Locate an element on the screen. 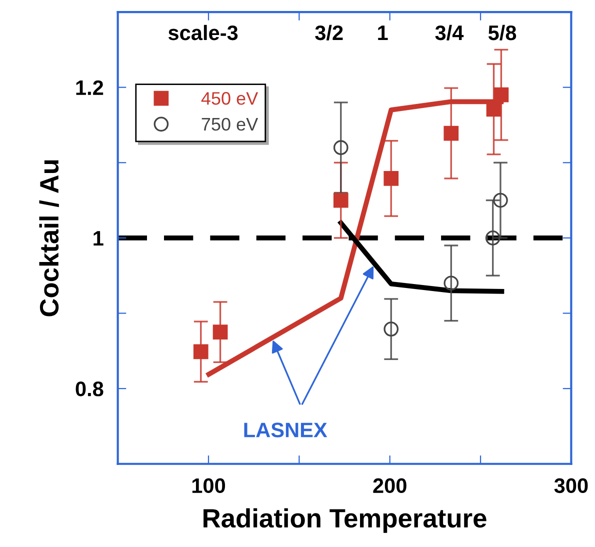  y-tick-label: 1 is located at coordinates (99, 238).